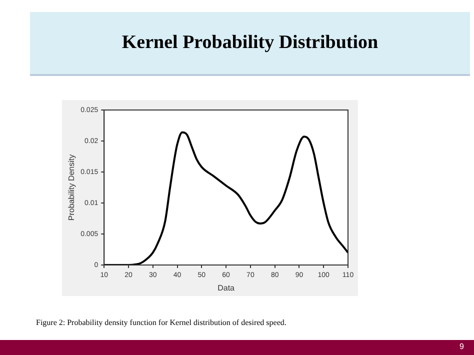 Image resolution: width=474 pixels, height=355 pixels. What do you see at coordinates (227, 287) in the screenshot?
I see `x-axis-title: Data` at bounding box center [227, 287].